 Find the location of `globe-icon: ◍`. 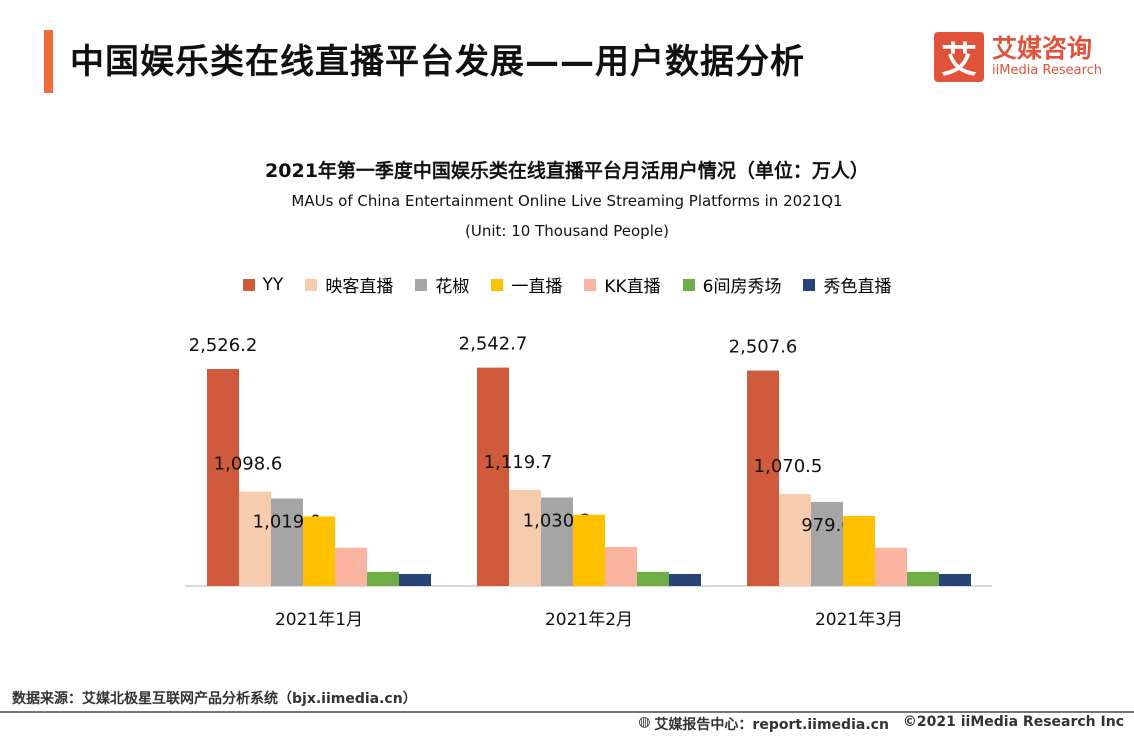

globe-icon: ◍ is located at coordinates (644, 722).